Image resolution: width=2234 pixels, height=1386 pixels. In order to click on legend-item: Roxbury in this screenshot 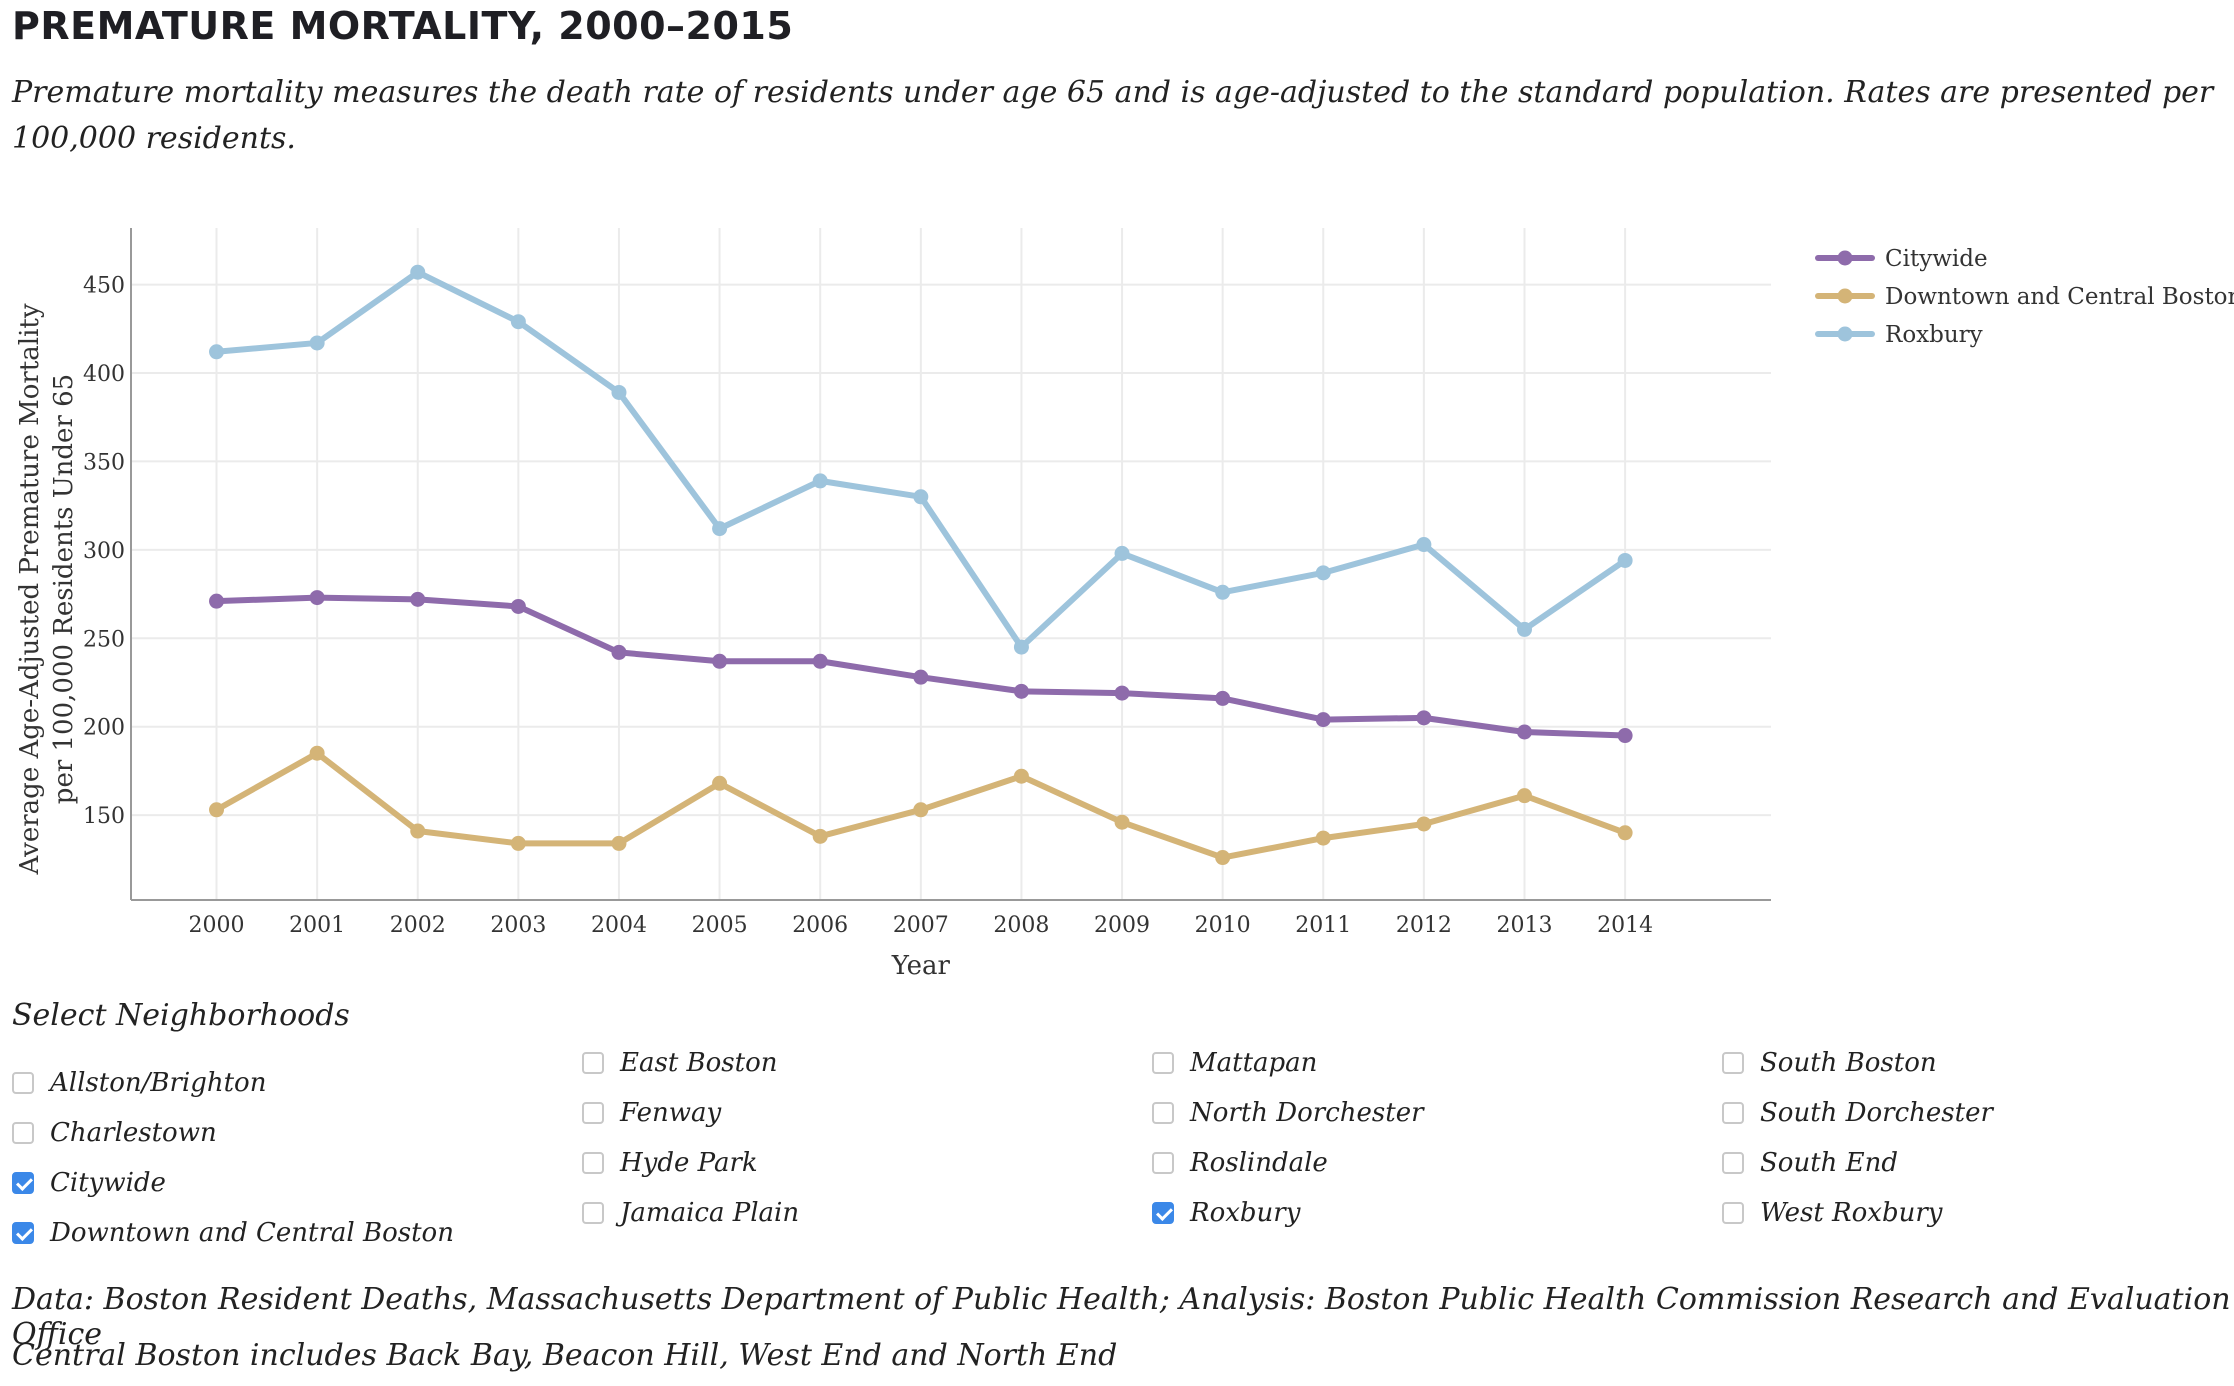, I will do `click(1900, 335)`.